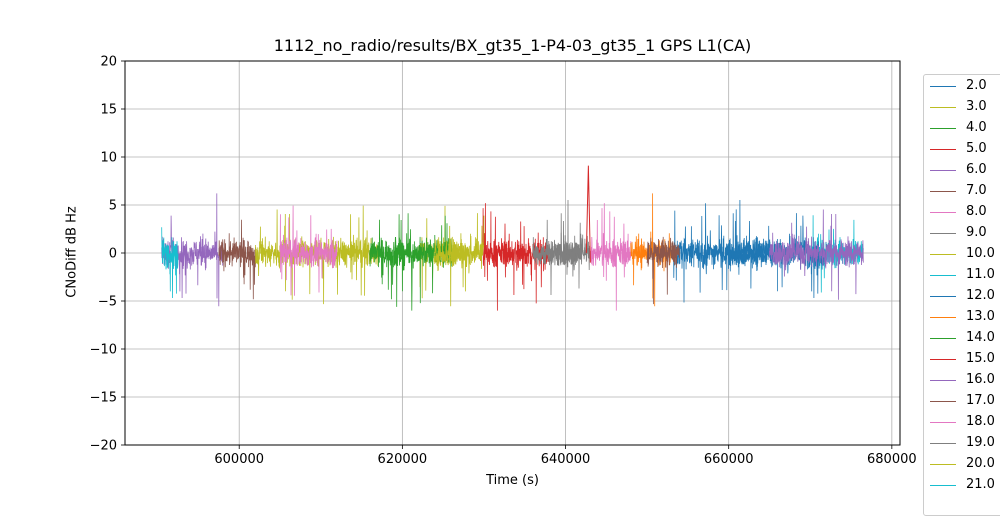 The height and width of the screenshot is (516, 1000). I want to click on legend-item: 21.0, so click(962, 485).